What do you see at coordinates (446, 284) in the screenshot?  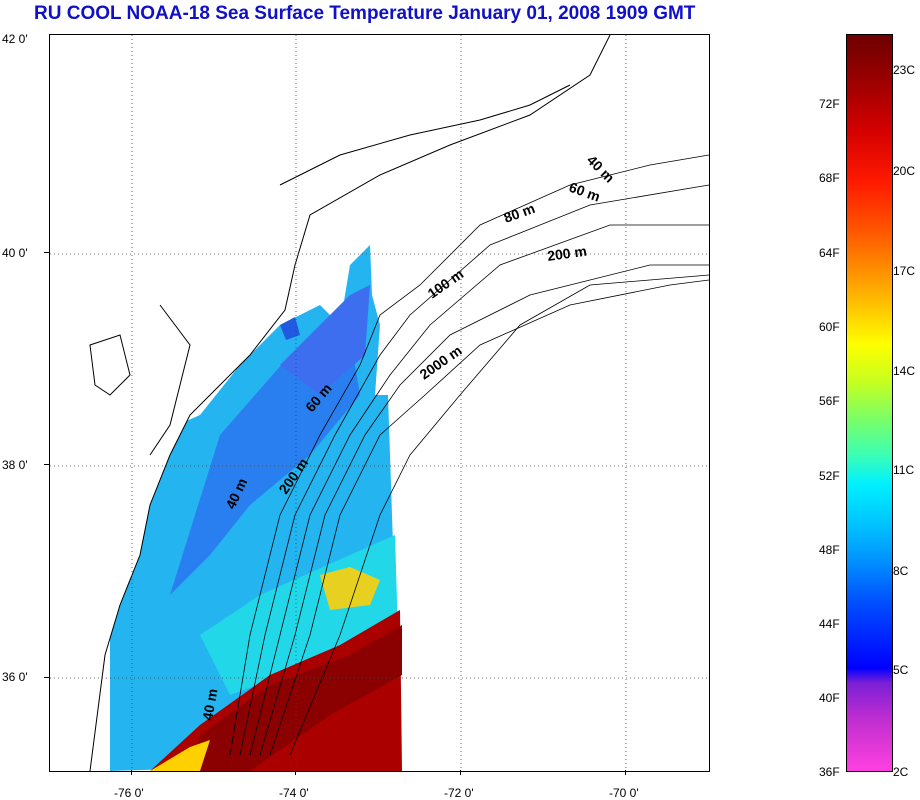 I see `svg-text: 100 m` at bounding box center [446, 284].